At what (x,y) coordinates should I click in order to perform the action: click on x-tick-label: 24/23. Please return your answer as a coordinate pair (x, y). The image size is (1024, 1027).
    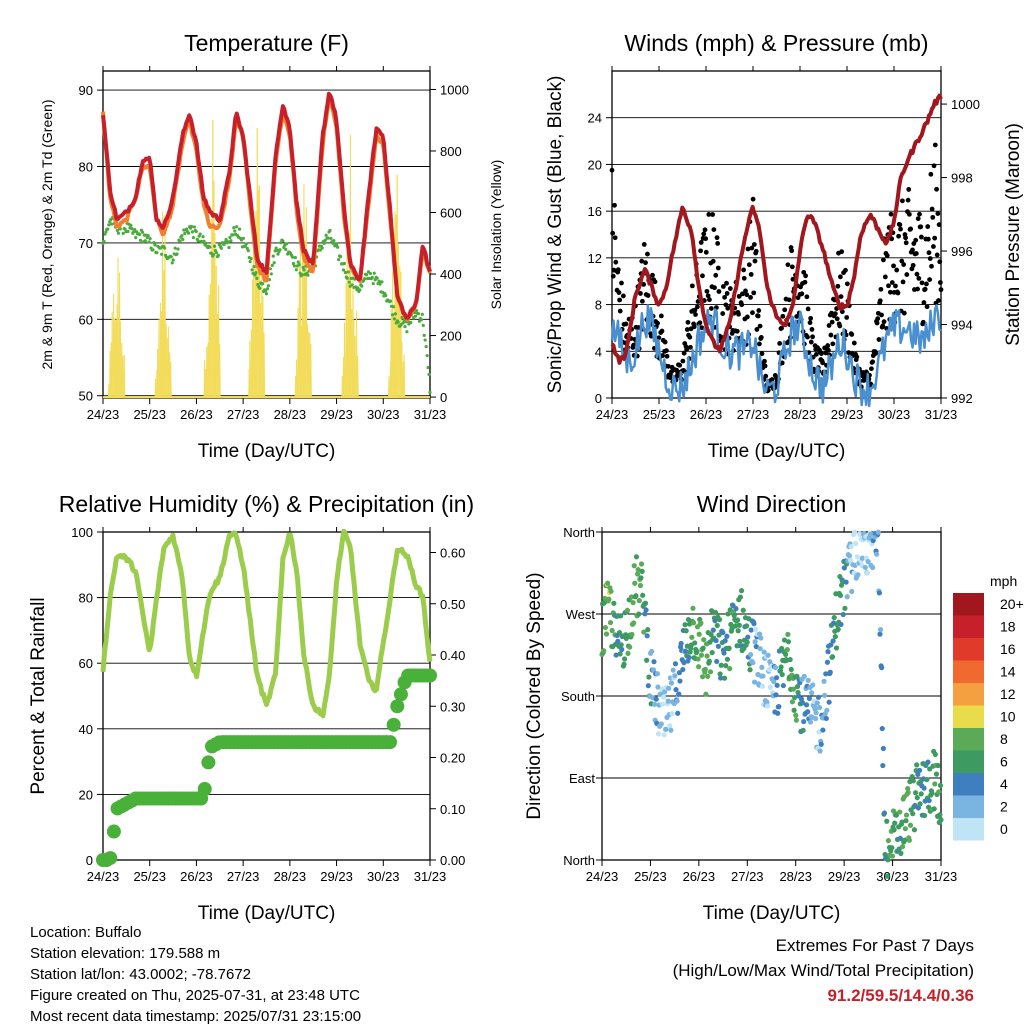
    Looking at the image, I should click on (612, 414).